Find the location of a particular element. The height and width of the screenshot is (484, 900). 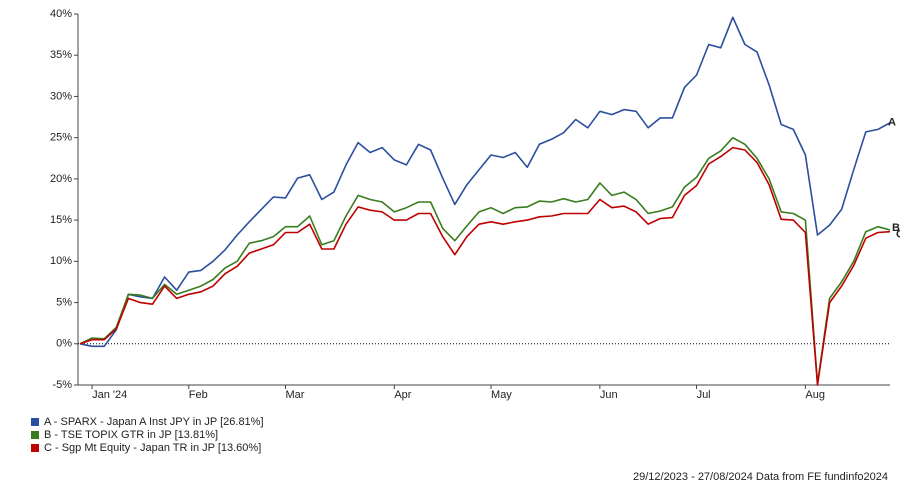

y-tick-label: 10% is located at coordinates (61, 261).